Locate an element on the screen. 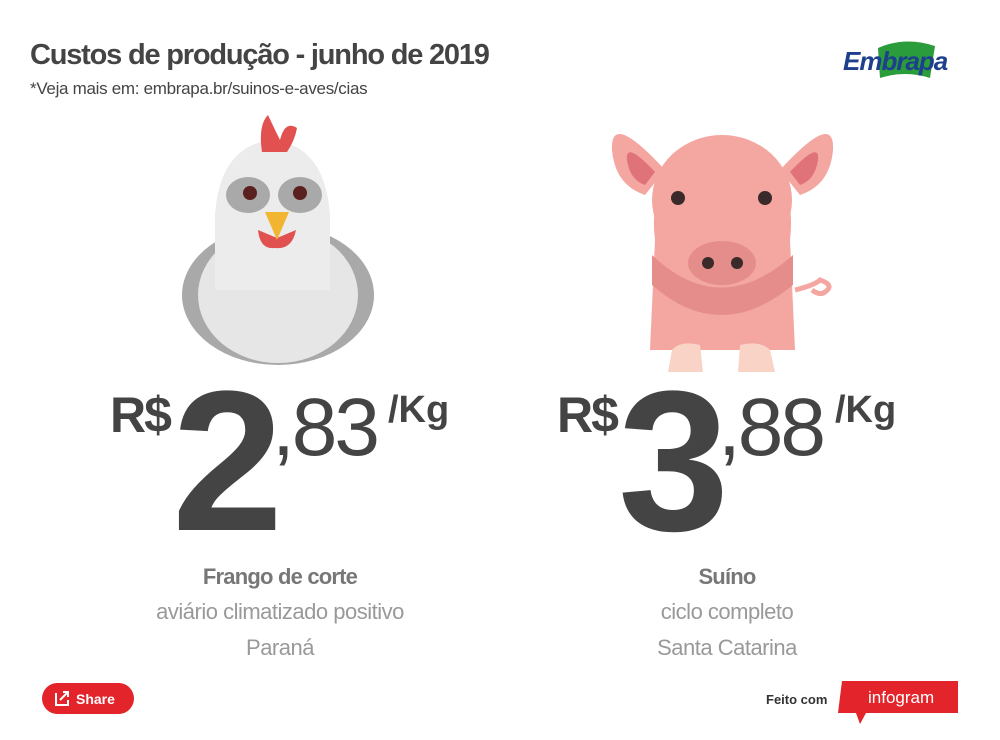  infogram-label: infogram is located at coordinates (901, 697).